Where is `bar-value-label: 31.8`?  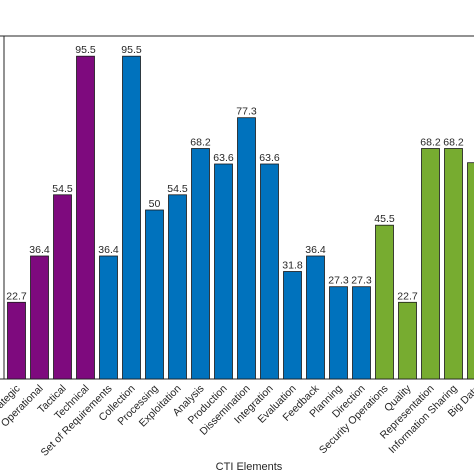
bar-value-label: 31.8 is located at coordinates (292, 266).